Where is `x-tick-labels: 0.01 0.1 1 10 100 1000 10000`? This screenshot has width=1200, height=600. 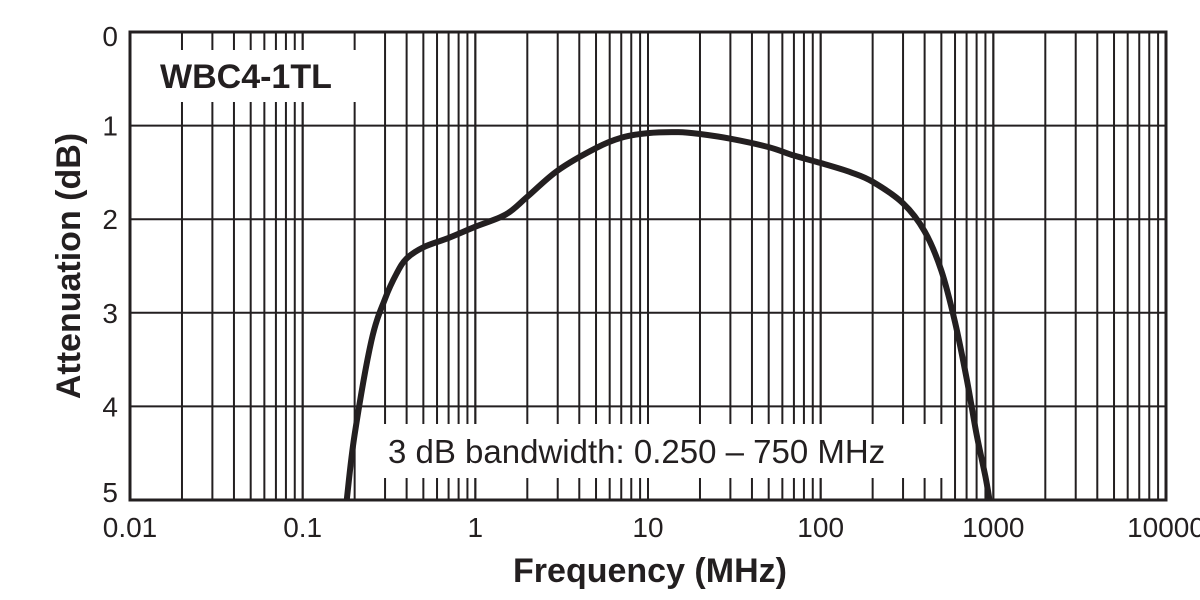
x-tick-labels: 0.01 0.1 1 10 100 1000 10000 is located at coordinates (651, 527).